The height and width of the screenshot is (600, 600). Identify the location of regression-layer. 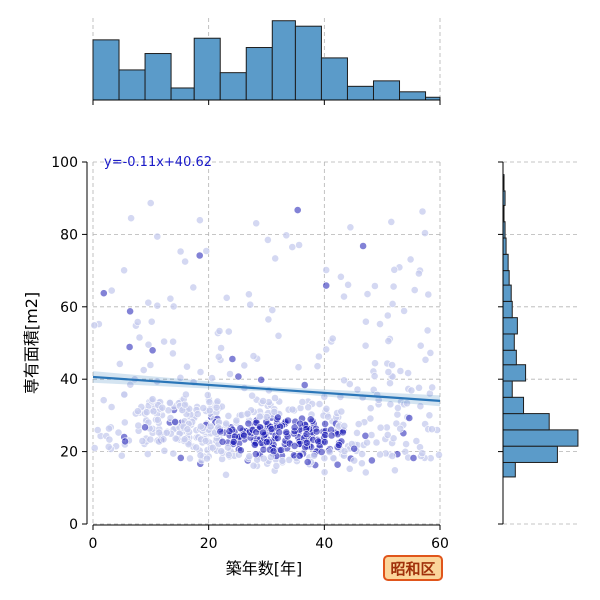
(266, 389).